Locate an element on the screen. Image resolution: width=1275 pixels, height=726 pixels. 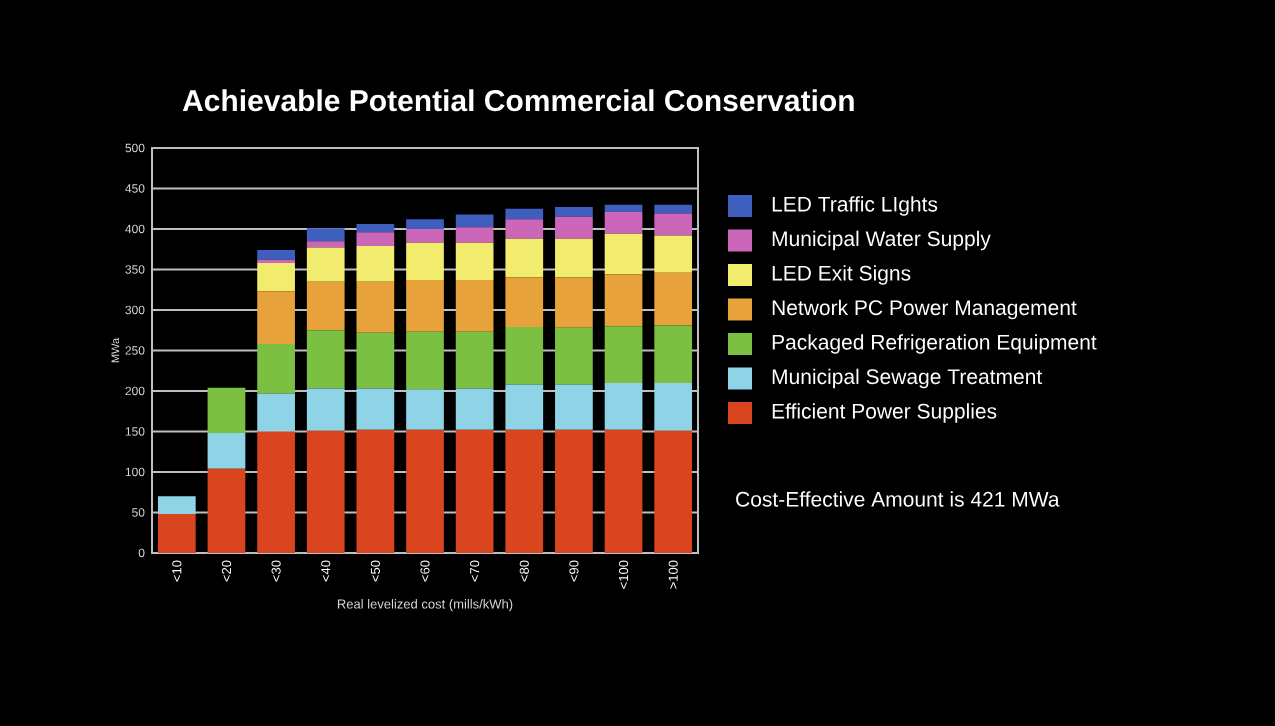
x-tick-label: <20 is located at coordinates (226, 571).